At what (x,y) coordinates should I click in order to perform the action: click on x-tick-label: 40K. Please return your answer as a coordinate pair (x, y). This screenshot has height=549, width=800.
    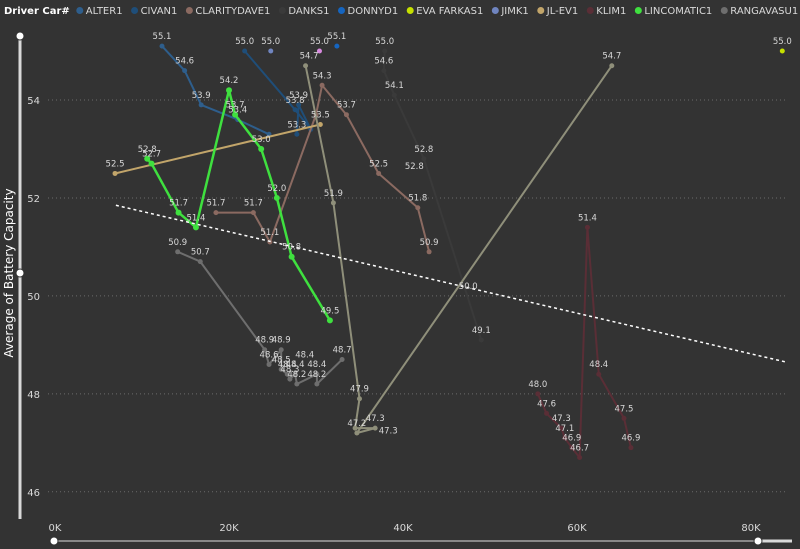
    Looking at the image, I should click on (403, 528).